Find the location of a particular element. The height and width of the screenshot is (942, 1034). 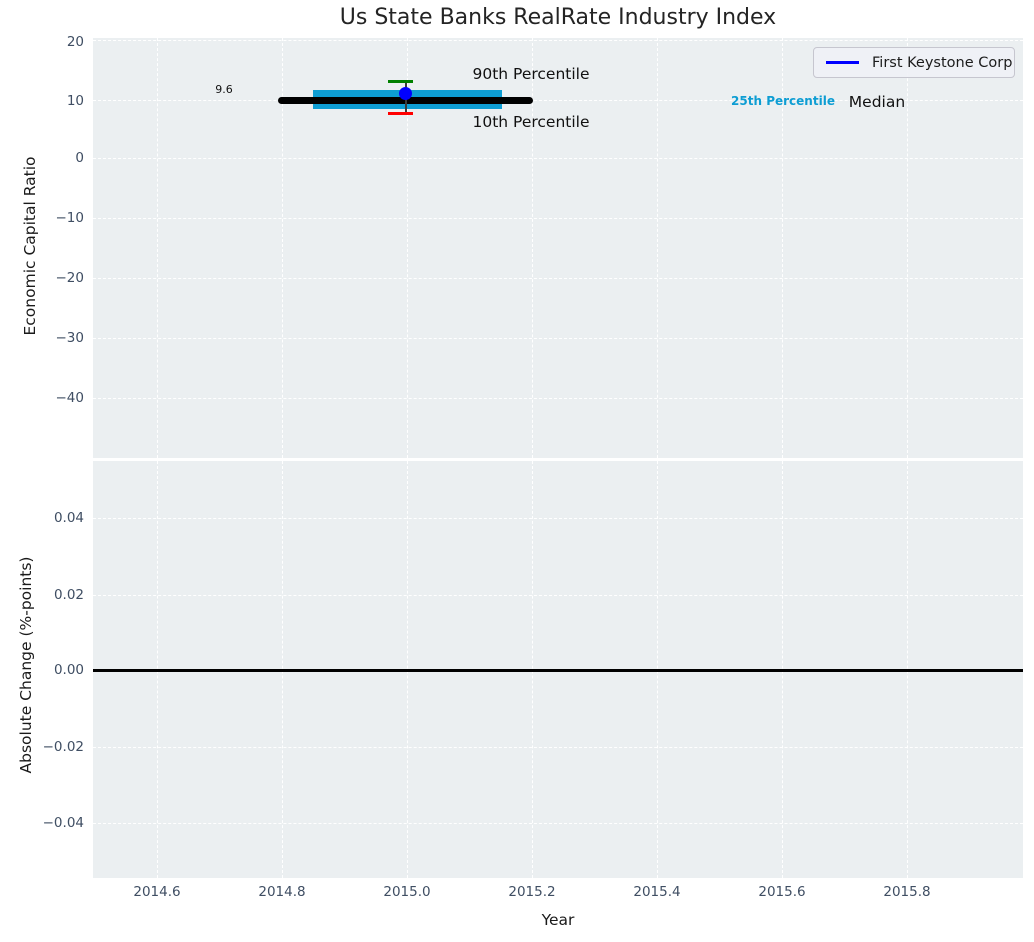

x-axis-label: Year is located at coordinates (558, 920).